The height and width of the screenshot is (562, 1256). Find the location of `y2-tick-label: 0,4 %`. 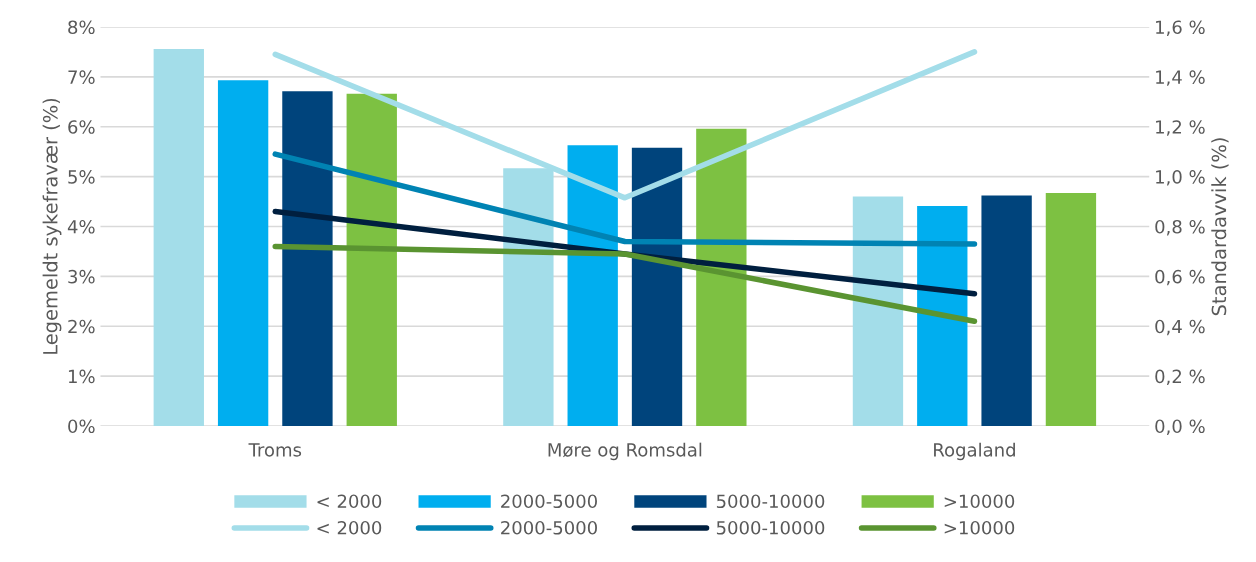

y2-tick-label: 0,4 % is located at coordinates (1180, 327).